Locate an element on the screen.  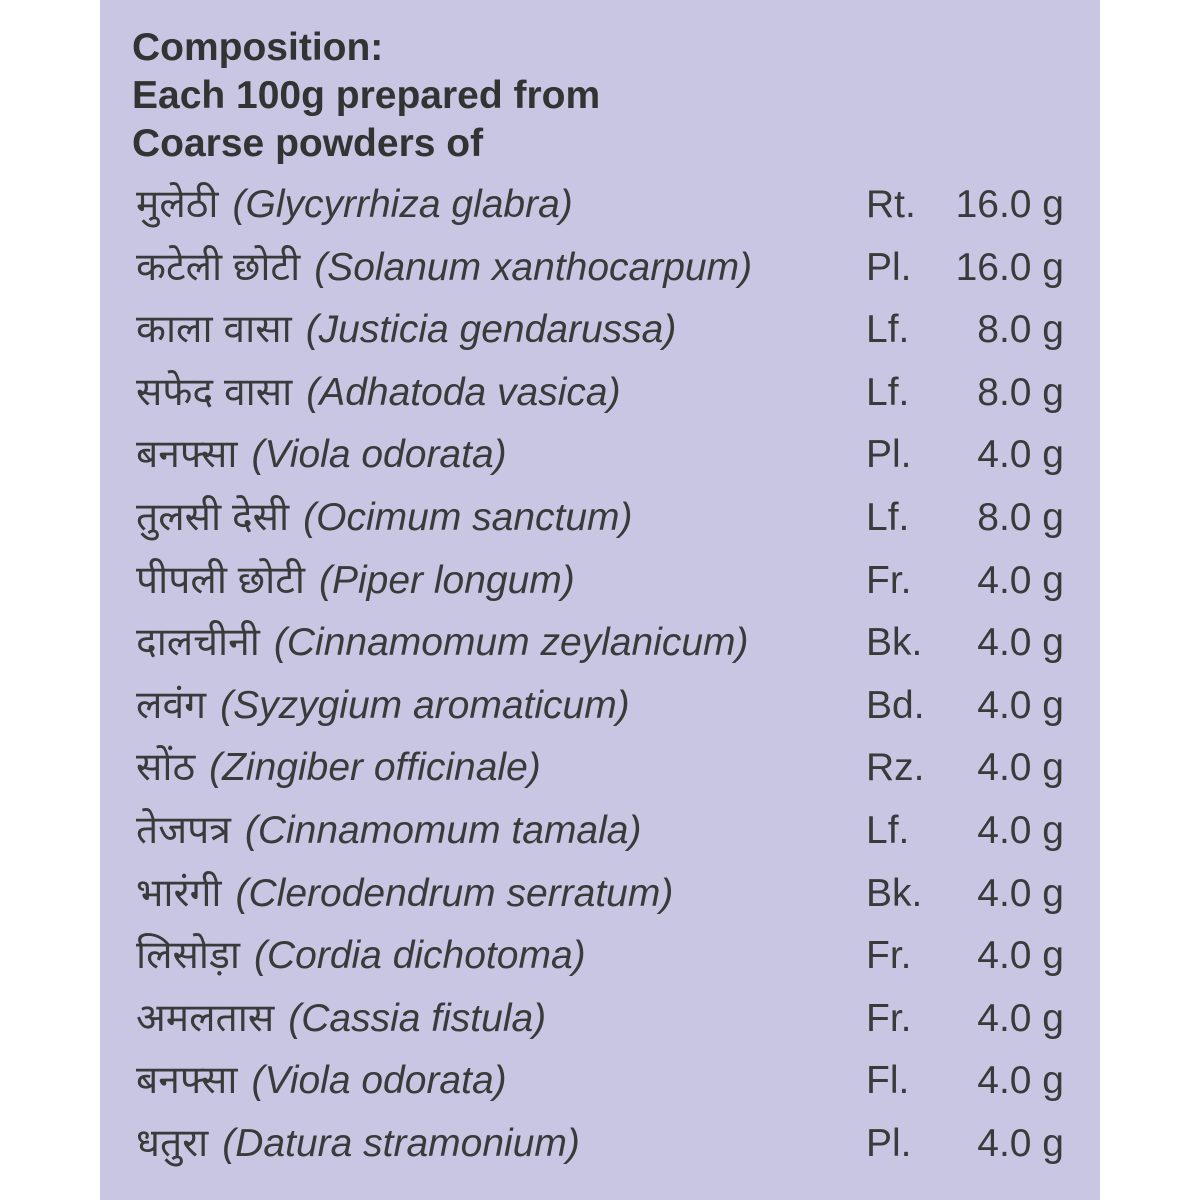
ingredient-name: तेजपत्र (Cinnamomum tamala) is located at coordinates (388, 831).